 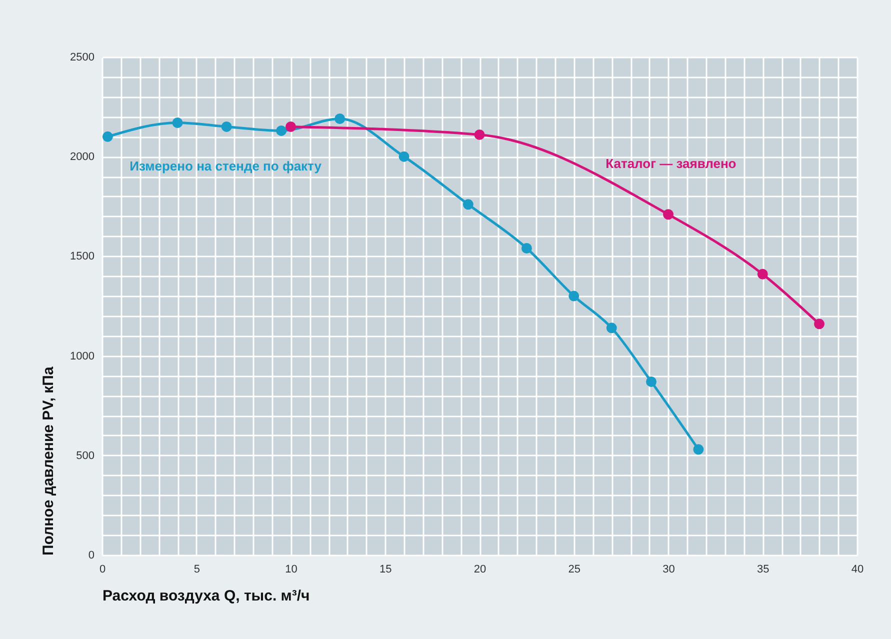 I want to click on x-tick-label: 30, so click(x=668, y=570).